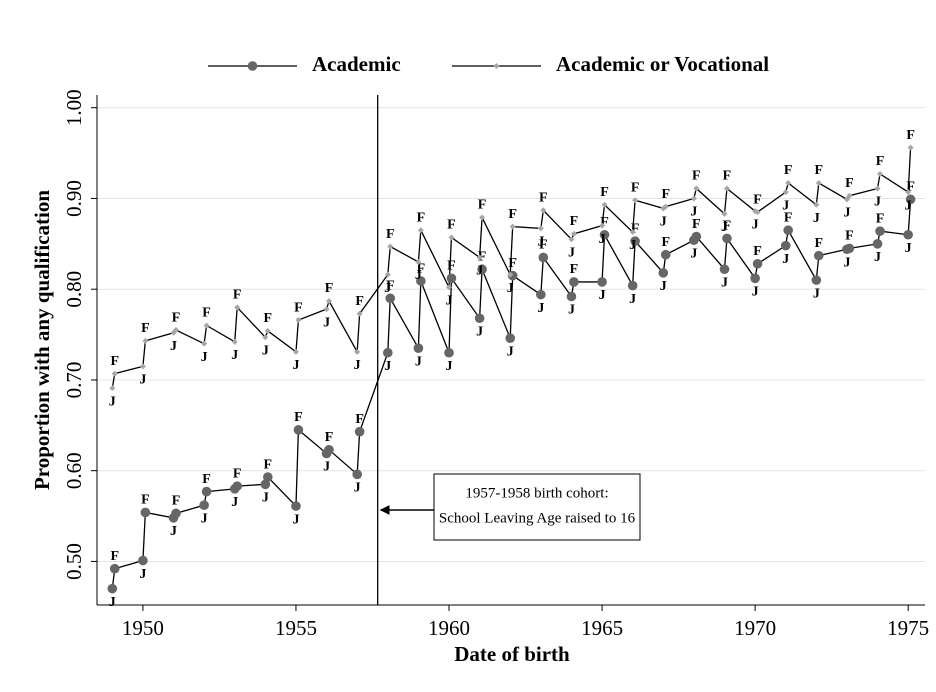 The width and height of the screenshot is (936, 692). What do you see at coordinates (74, 107) in the screenshot?
I see `y-tick-label: 1.00` at bounding box center [74, 107].